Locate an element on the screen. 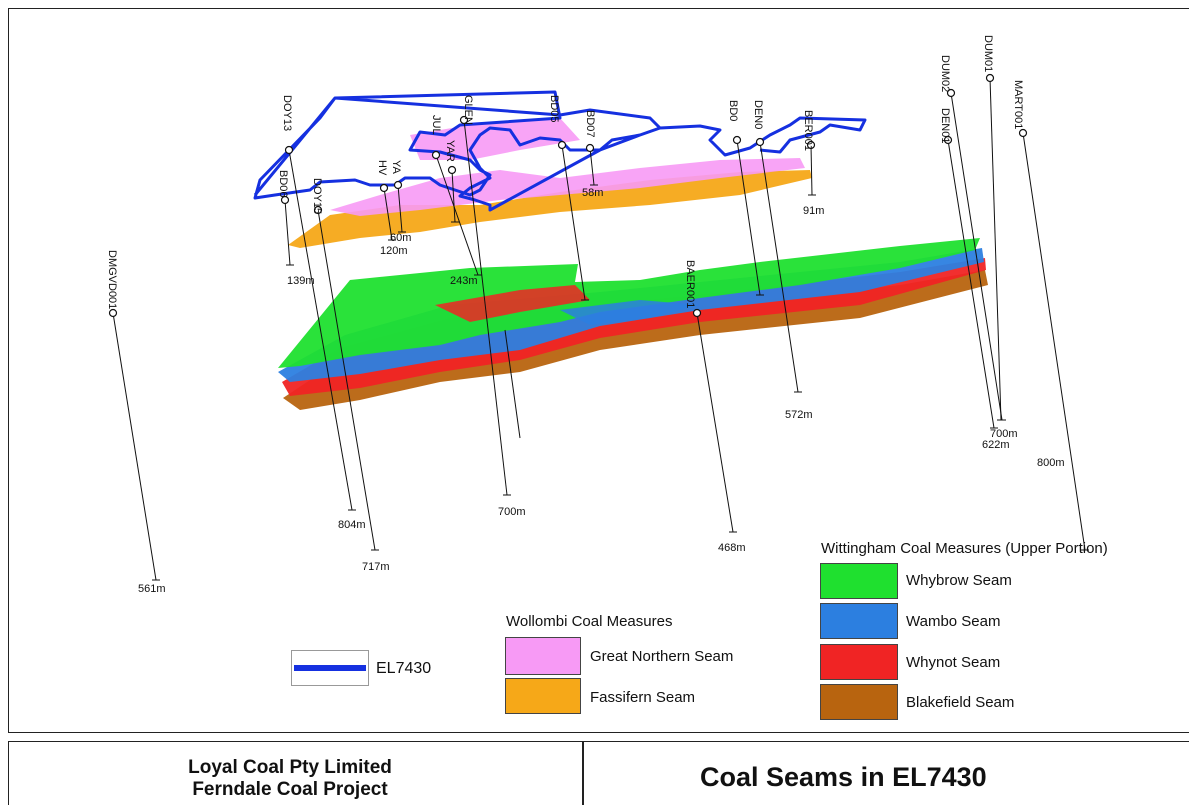 This screenshot has height=805, width=1189. drillhole-id-label: DEN0 is located at coordinates (758, 114).